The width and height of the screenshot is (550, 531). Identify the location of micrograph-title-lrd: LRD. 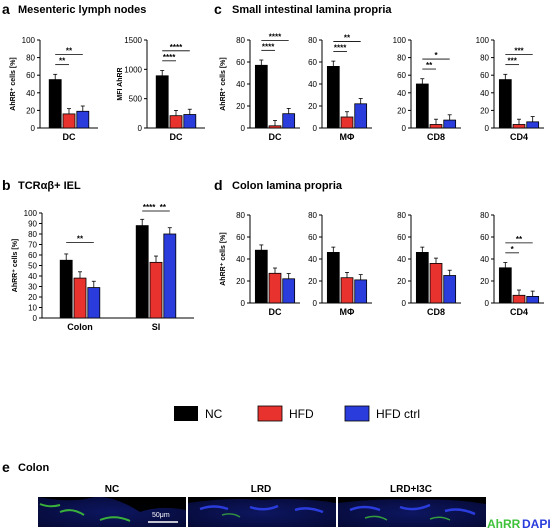
(261, 489).